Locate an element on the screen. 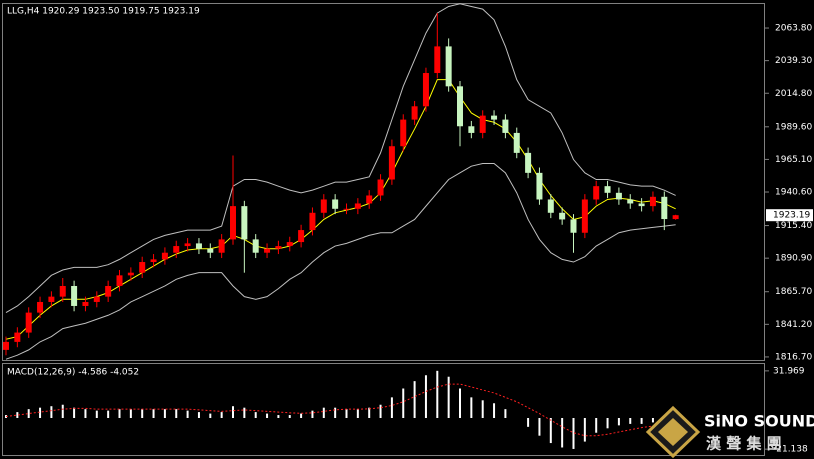  logo-subtitle: 漢 聲 集 團 is located at coordinates (744, 444).